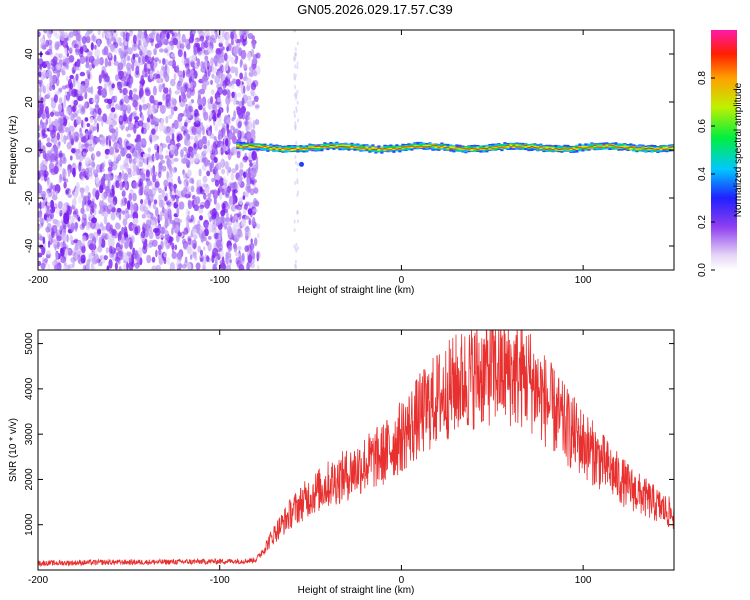  I want to click on spectrogram-ytick-label: 40, so click(29, 54).